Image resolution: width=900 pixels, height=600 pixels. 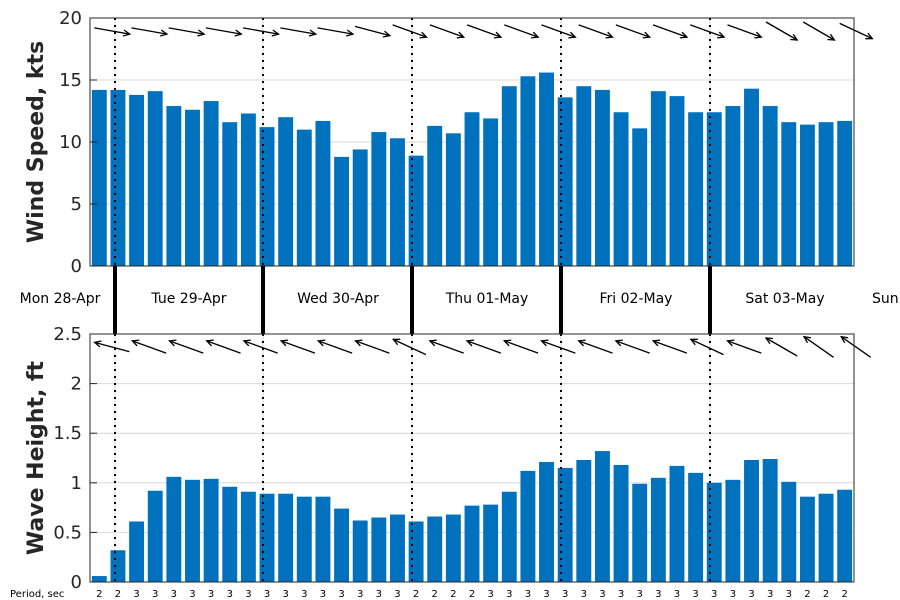 I want to click on wave-direction-arrows, so click(x=482, y=346).